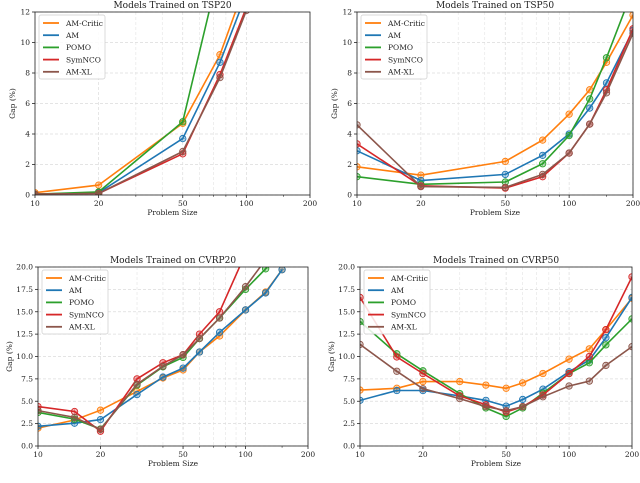 The height and width of the screenshot is (483, 640). What do you see at coordinates (632, 454) in the screenshot?
I see `x-tick-label: 200` at bounding box center [632, 454].